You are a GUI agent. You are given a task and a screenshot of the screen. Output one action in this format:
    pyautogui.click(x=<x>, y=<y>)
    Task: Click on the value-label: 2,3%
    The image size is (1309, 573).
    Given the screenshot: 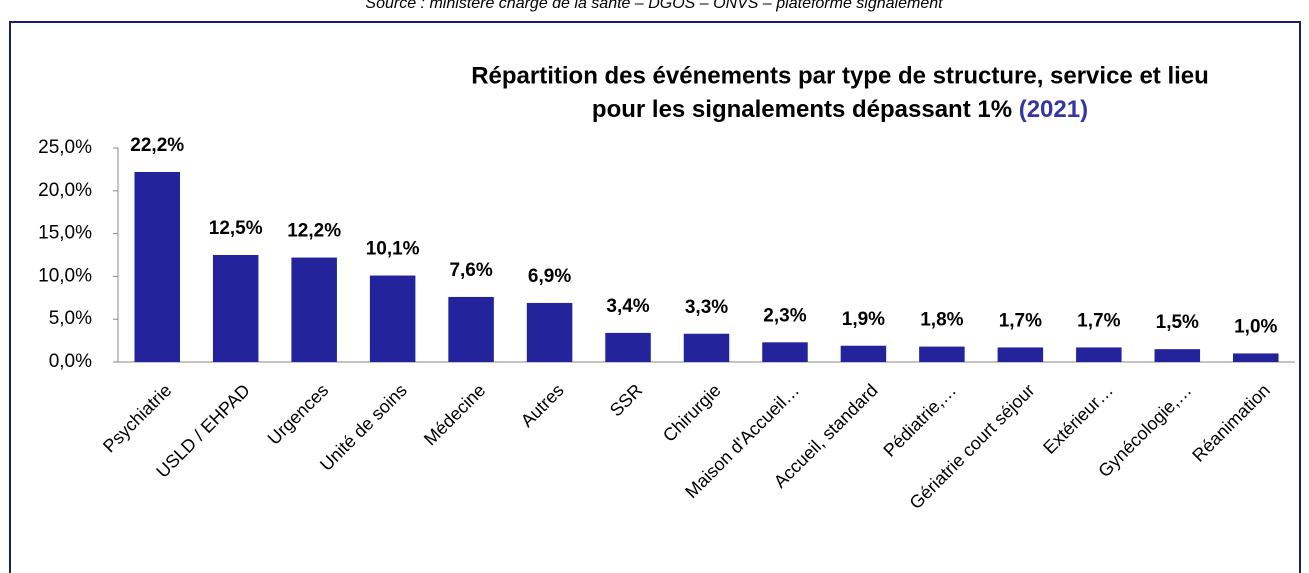 What is the action you would take?
    pyautogui.click(x=784, y=315)
    